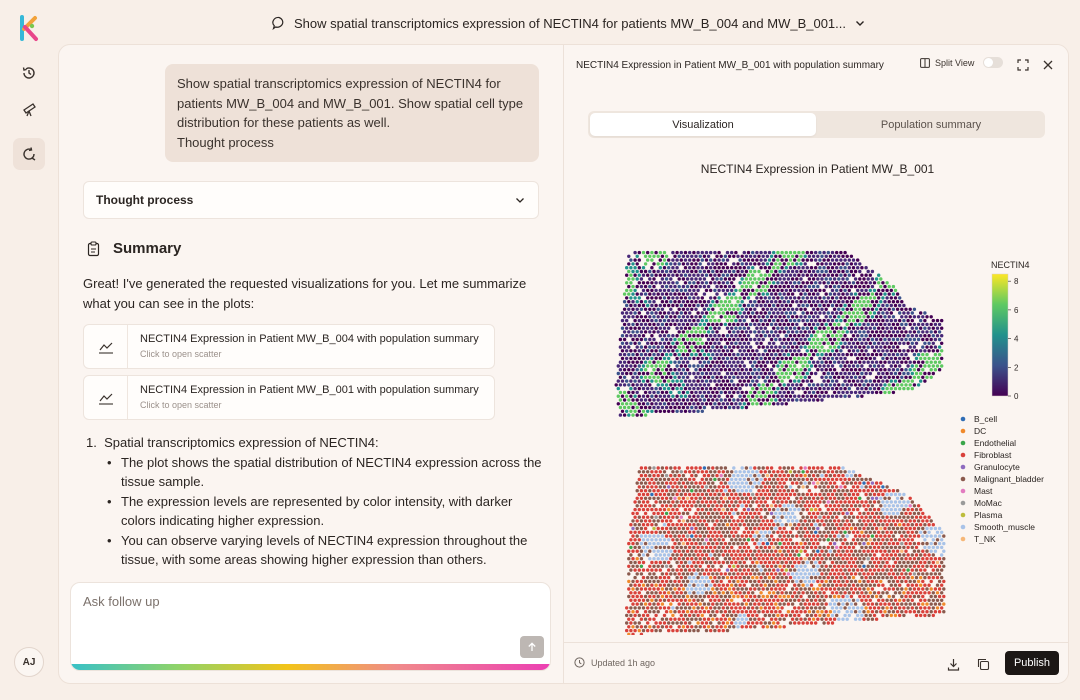 The height and width of the screenshot is (700, 1080). Describe the element at coordinates (29, 662) in the screenshot. I see `user-avatar: AJ` at that location.